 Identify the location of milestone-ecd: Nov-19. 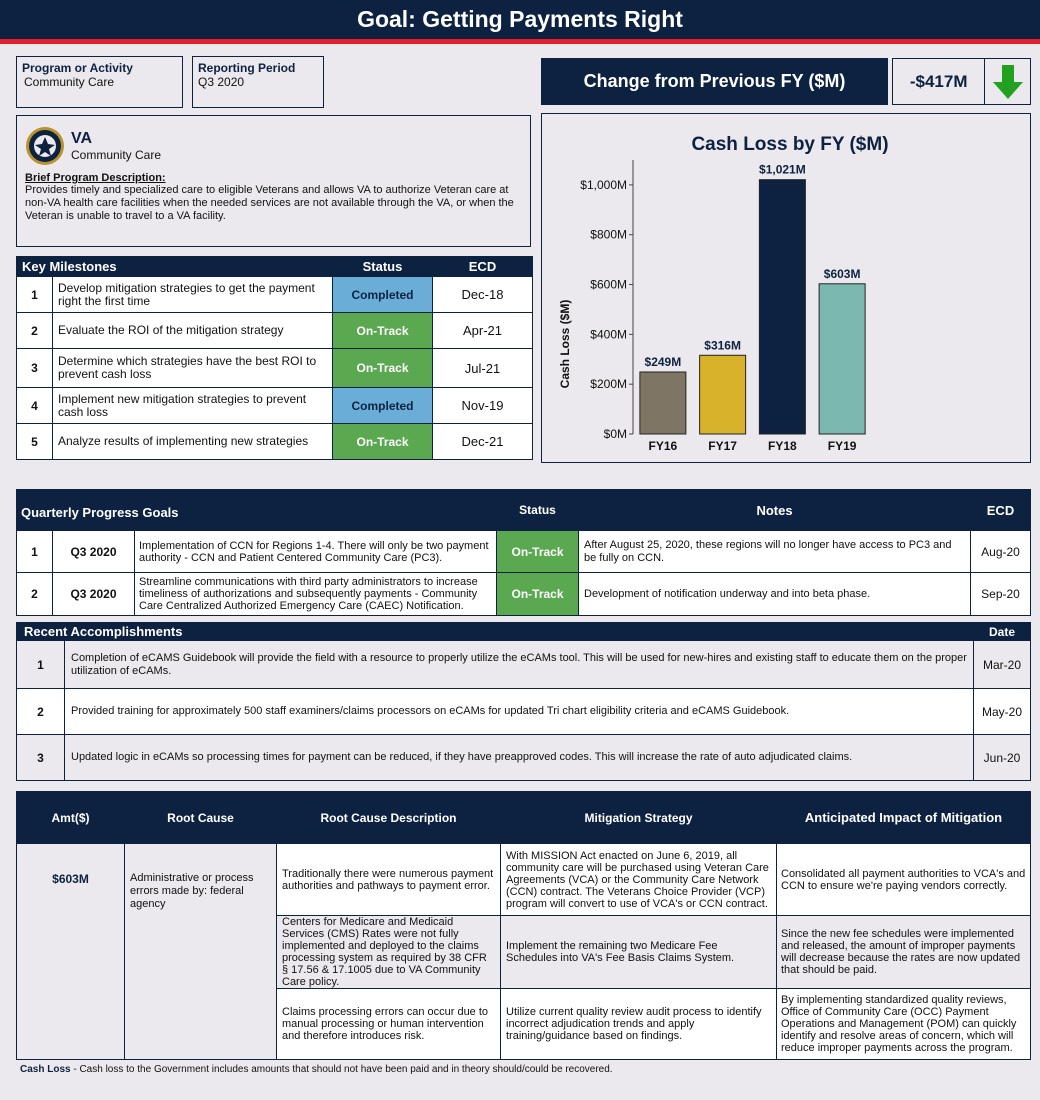
(482, 405).